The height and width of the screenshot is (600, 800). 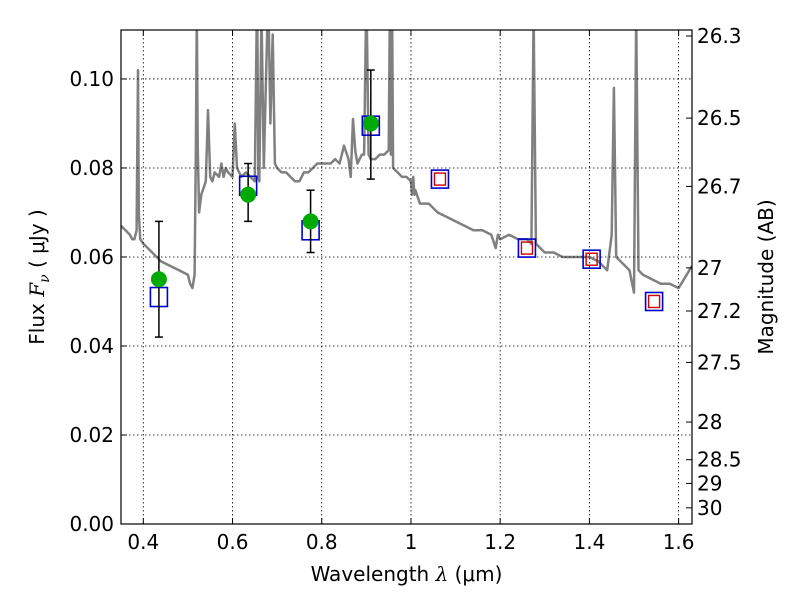 What do you see at coordinates (91, 168) in the screenshot?
I see `y-tick-label: 0.08` at bounding box center [91, 168].